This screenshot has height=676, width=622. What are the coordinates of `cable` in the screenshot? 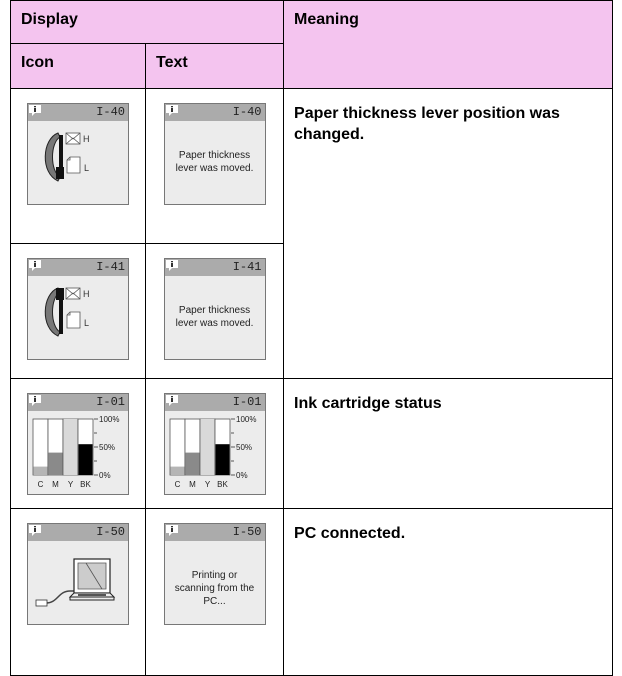 It's located at (61, 597).